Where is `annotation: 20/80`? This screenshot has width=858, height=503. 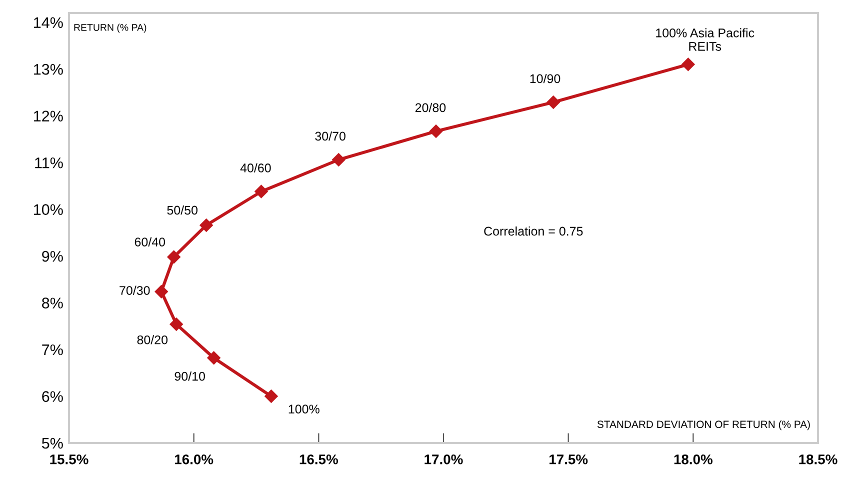 annotation: 20/80 is located at coordinates (430, 107).